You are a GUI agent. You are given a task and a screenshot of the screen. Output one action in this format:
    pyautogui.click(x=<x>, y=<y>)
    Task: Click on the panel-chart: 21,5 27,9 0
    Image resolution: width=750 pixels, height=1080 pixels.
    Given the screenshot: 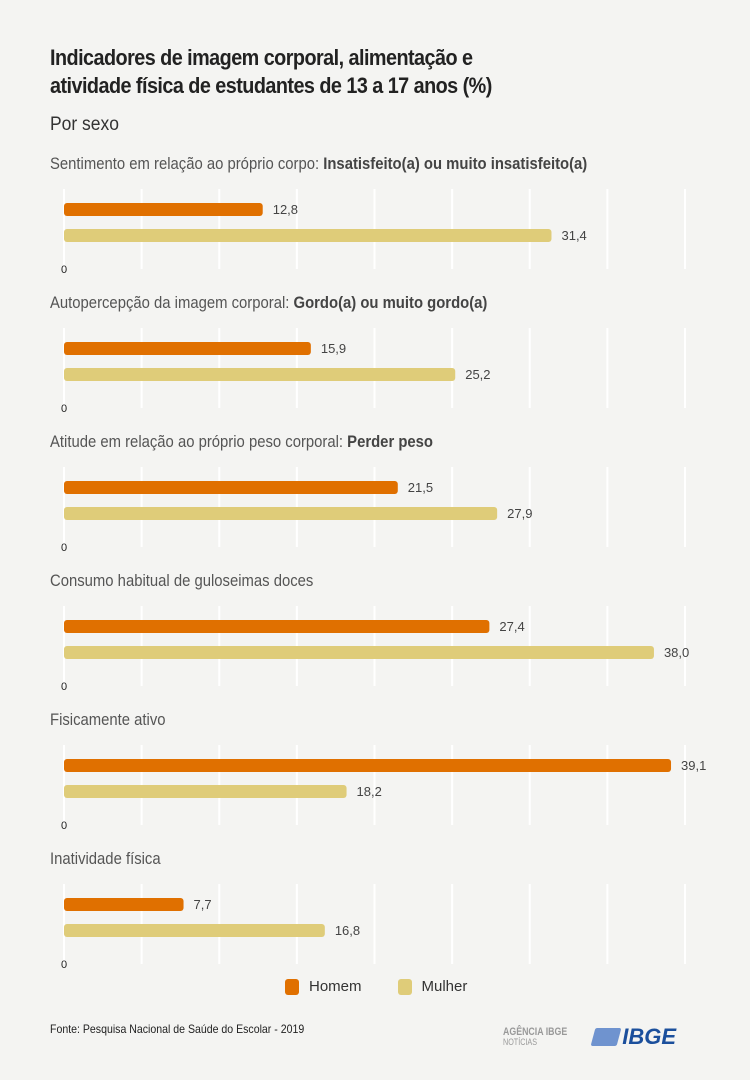 What is the action you would take?
    pyautogui.click(x=373, y=510)
    